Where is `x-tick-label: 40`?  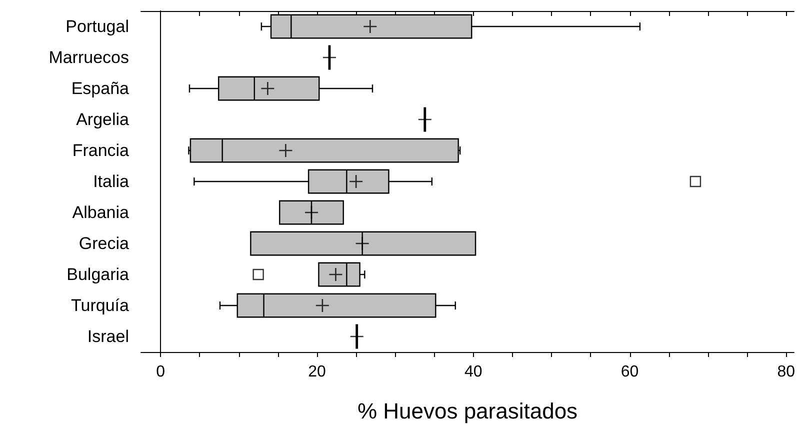
x-tick-label: 40 is located at coordinates (473, 372).